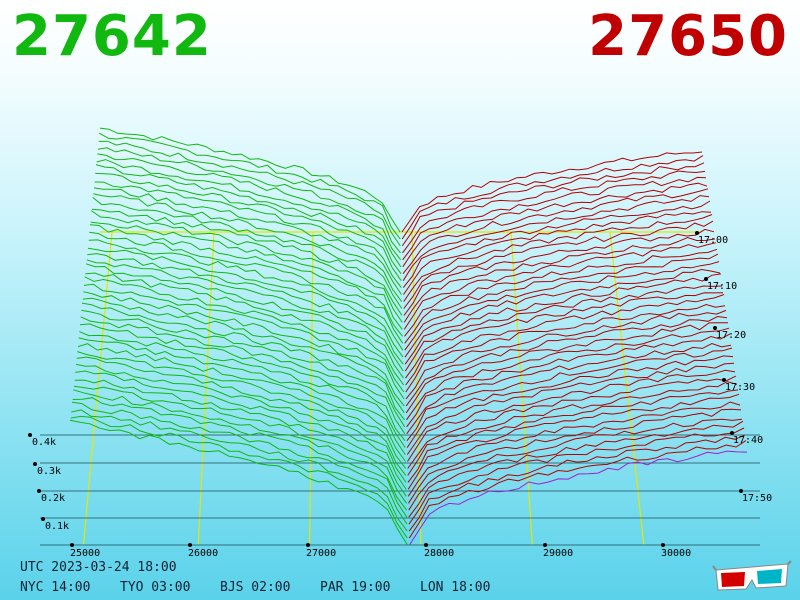 The height and width of the screenshot is (600, 800). What do you see at coordinates (55, 587) in the screenshot?
I see `nyc-time: NYC 14:00` at bounding box center [55, 587].